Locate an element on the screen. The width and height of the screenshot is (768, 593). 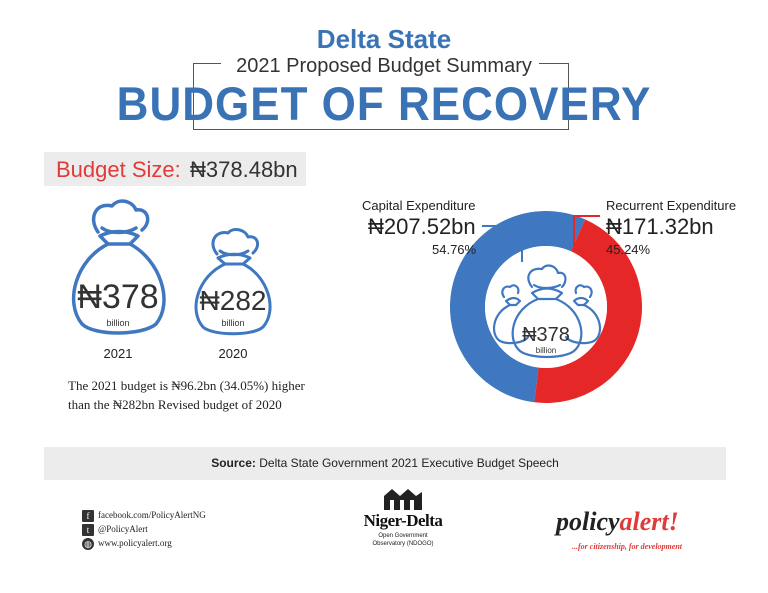
facebook-icon: f is located at coordinates (88, 516).